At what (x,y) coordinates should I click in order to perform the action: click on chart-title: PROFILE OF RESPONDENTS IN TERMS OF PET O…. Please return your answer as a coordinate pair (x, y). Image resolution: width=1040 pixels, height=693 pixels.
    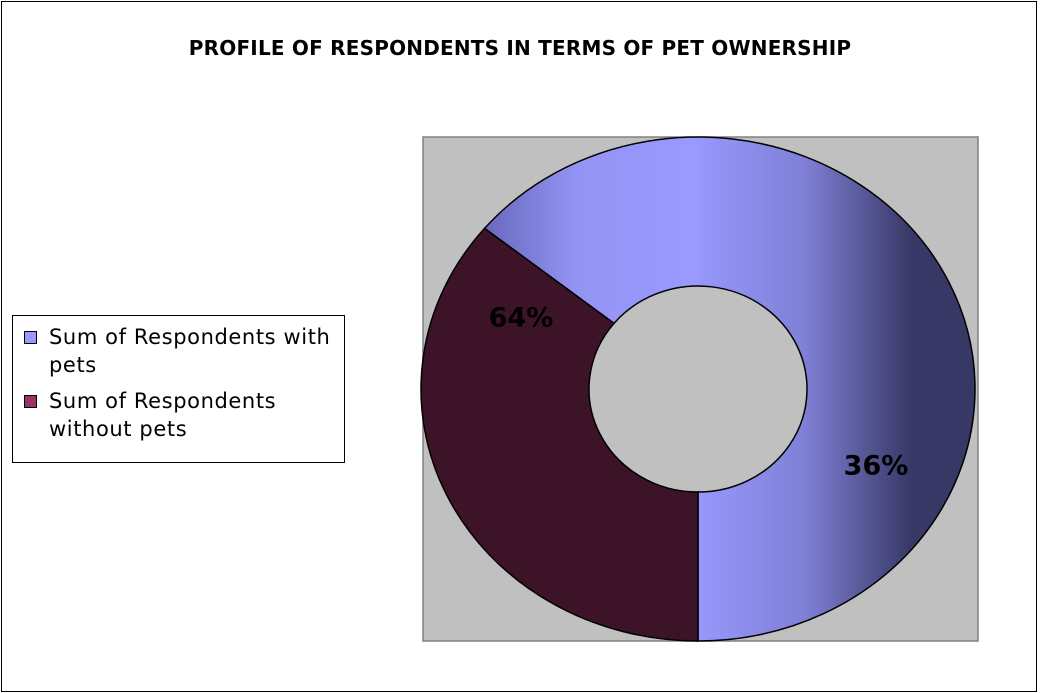
    Looking at the image, I should click on (520, 48).